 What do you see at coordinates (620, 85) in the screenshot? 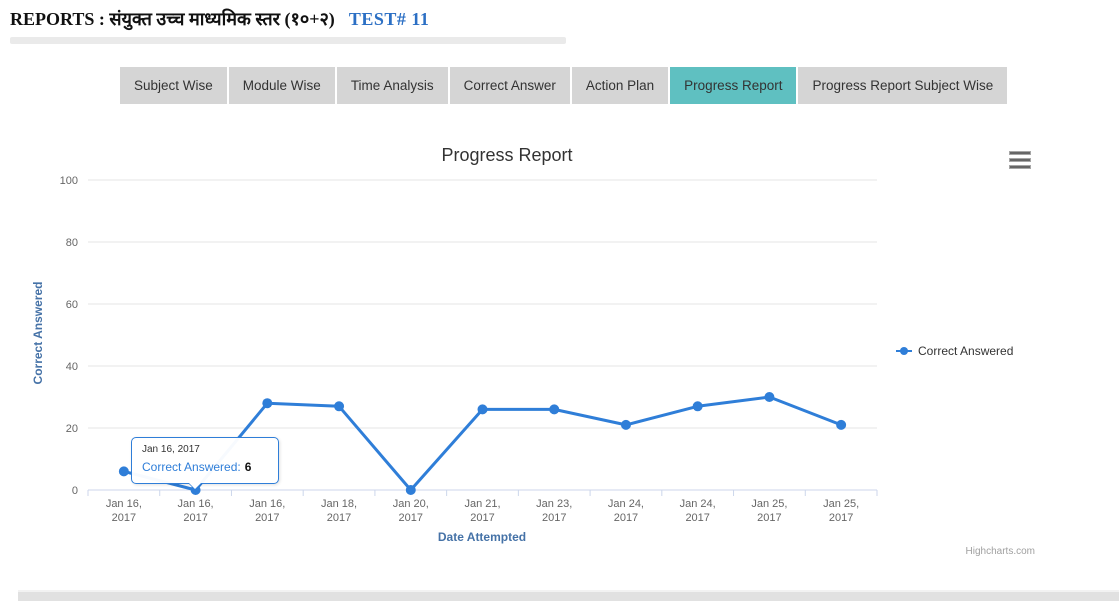
I see `tab-action-plan: Action Plan` at bounding box center [620, 85].